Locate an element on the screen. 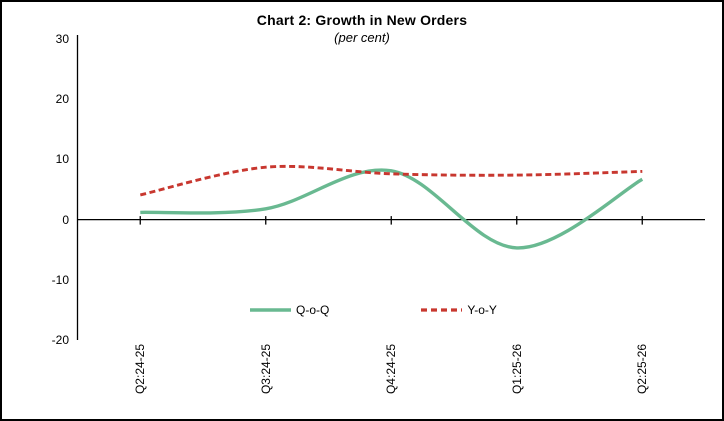 The width and height of the screenshot is (724, 421). y-axis-labels: 30 20 10 0 -10 -20 is located at coordinates (35, 210).